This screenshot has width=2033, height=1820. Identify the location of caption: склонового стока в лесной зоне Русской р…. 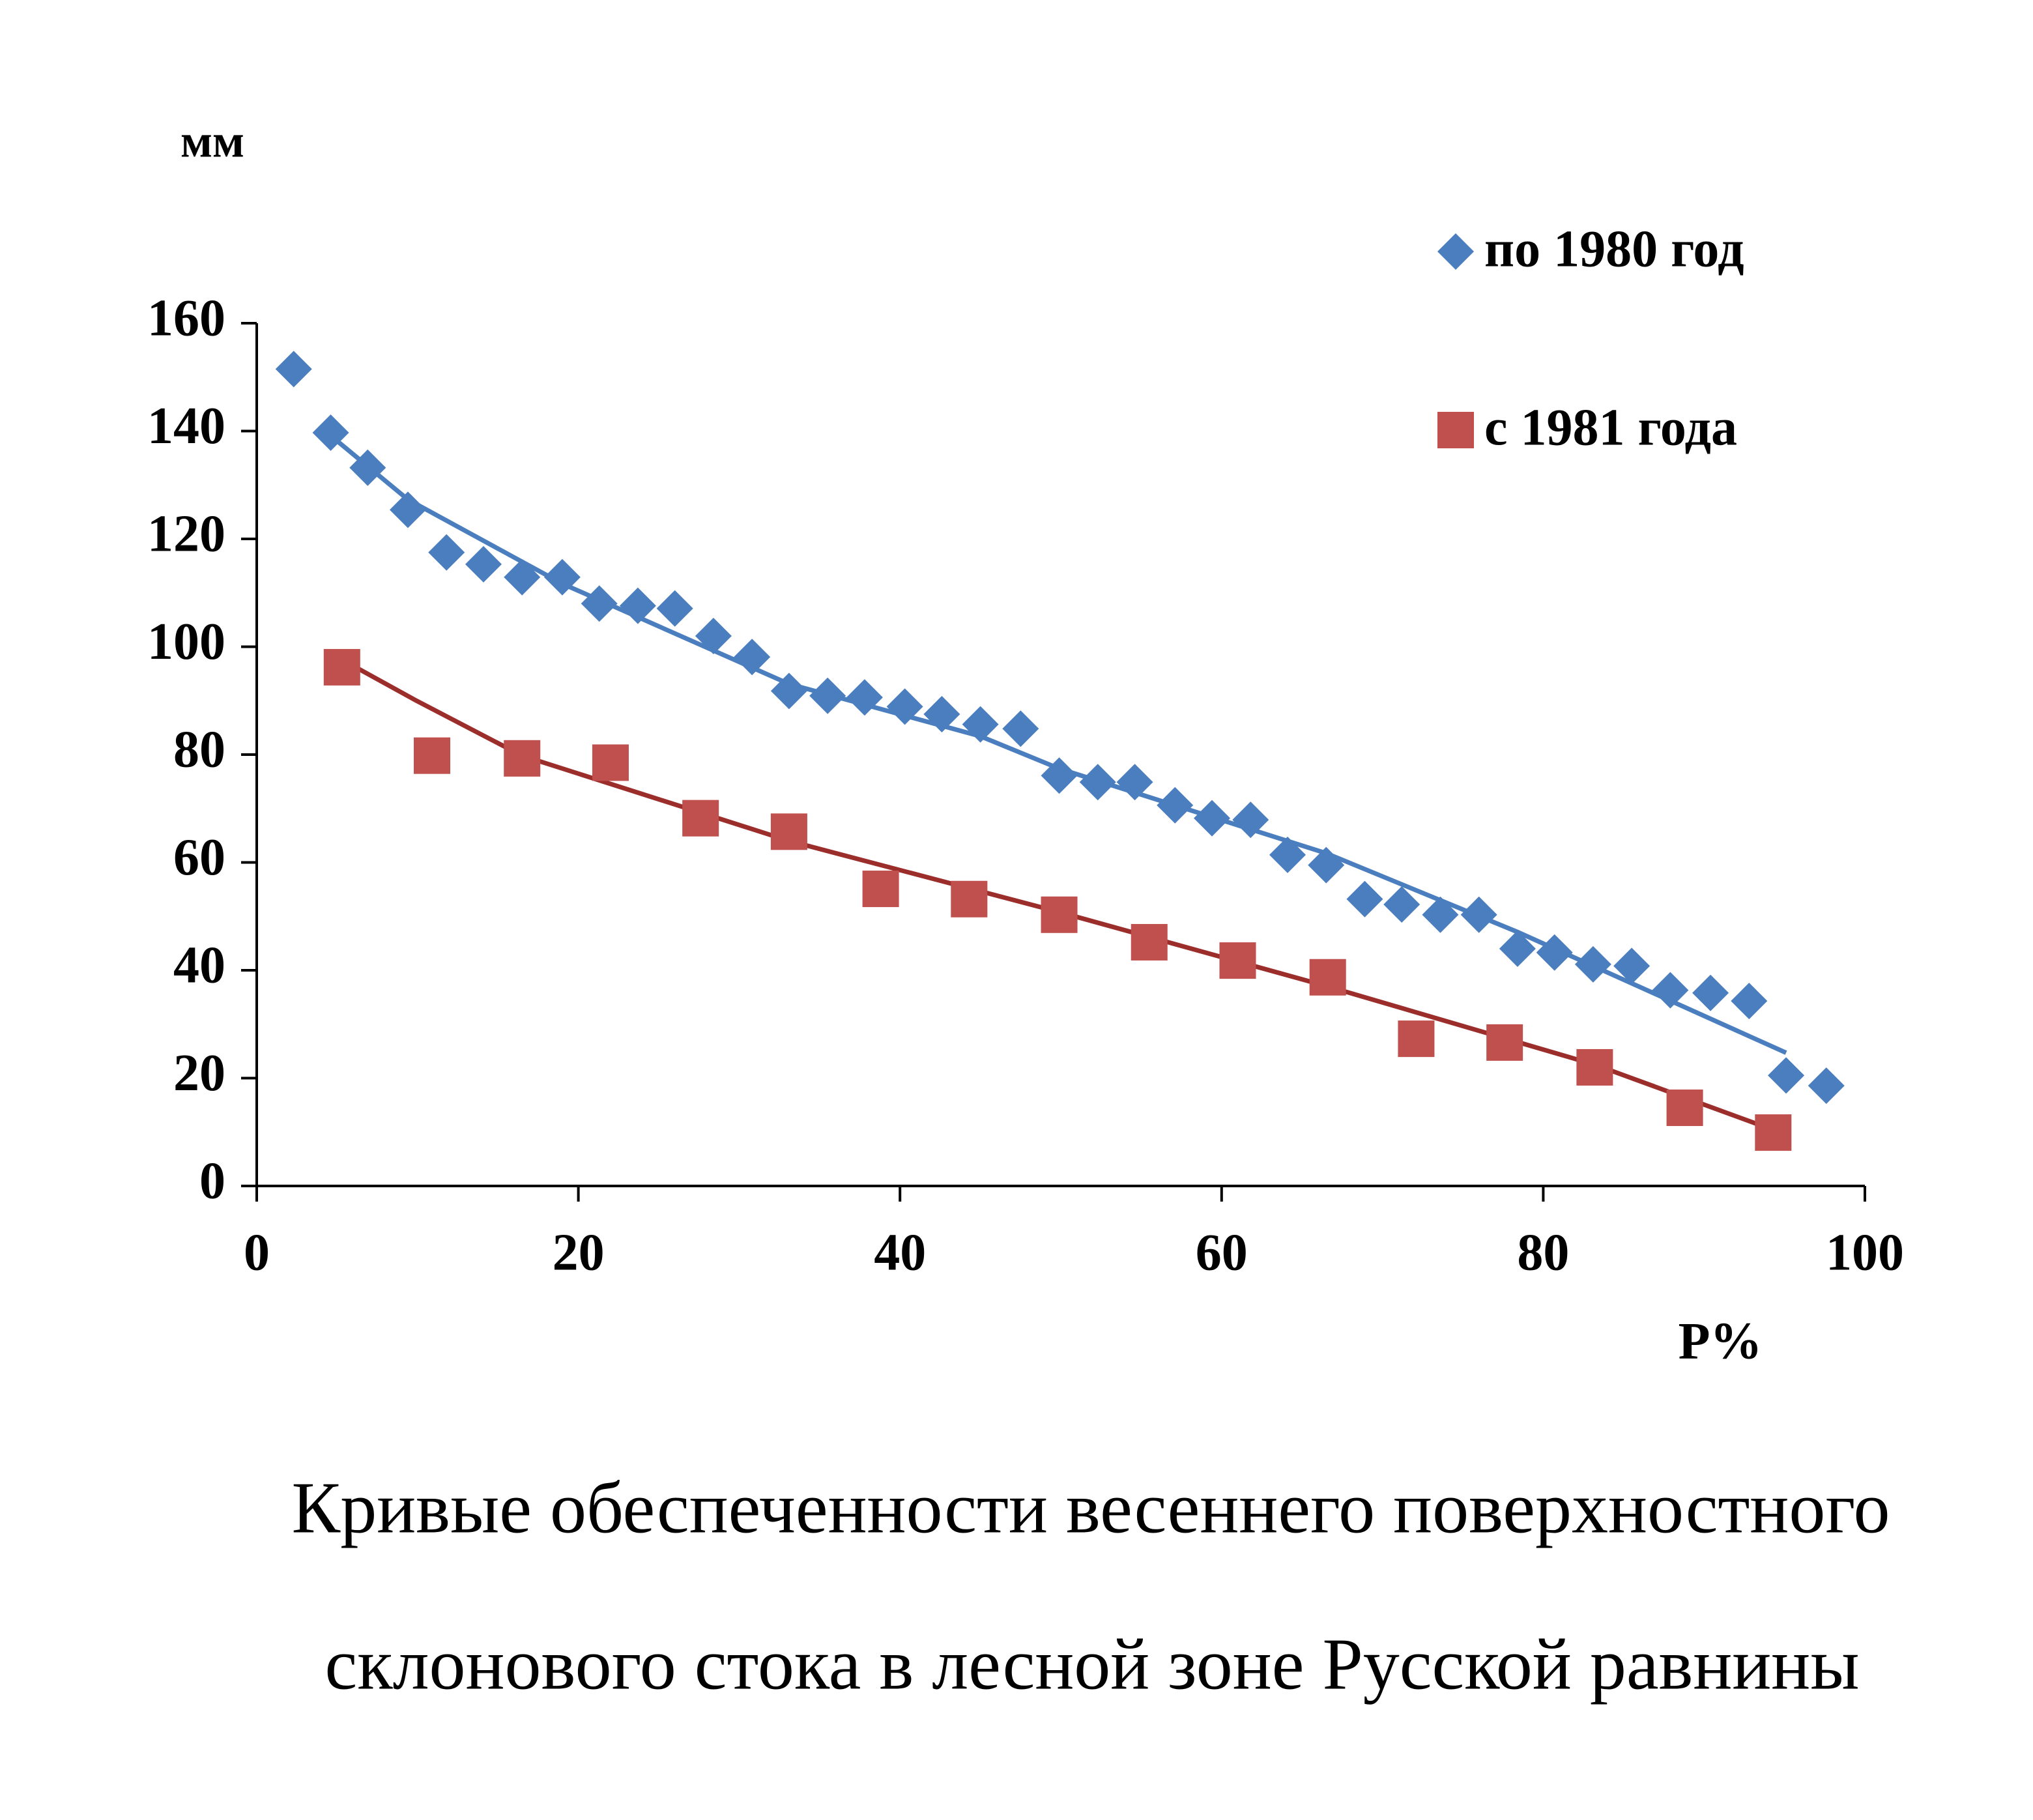
(1092, 1665).